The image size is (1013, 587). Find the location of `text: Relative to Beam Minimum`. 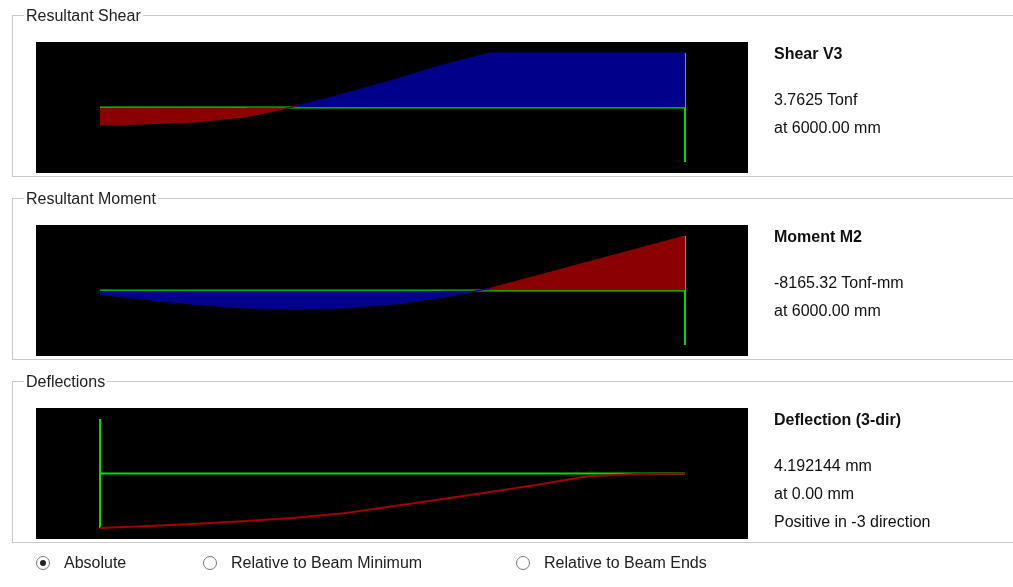

text: Relative to Beam Minimum is located at coordinates (327, 563).